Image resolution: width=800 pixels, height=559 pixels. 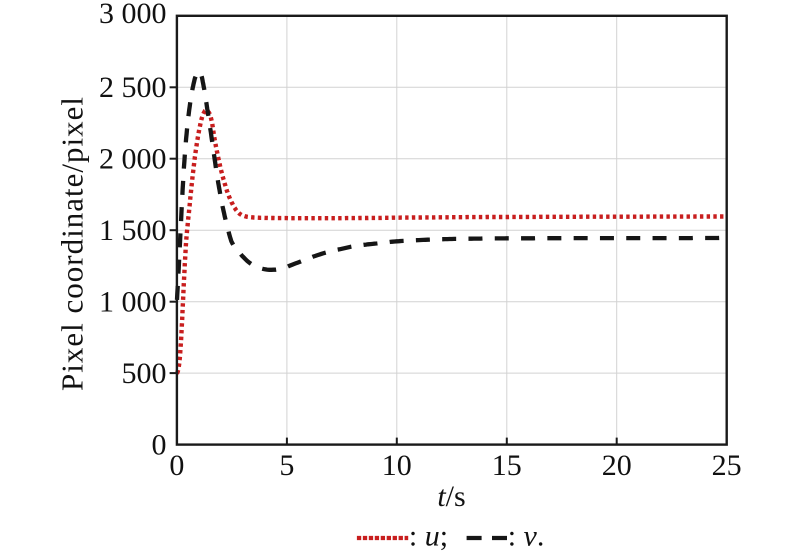 I want to click on svg-text: 25, so click(x=727, y=465).